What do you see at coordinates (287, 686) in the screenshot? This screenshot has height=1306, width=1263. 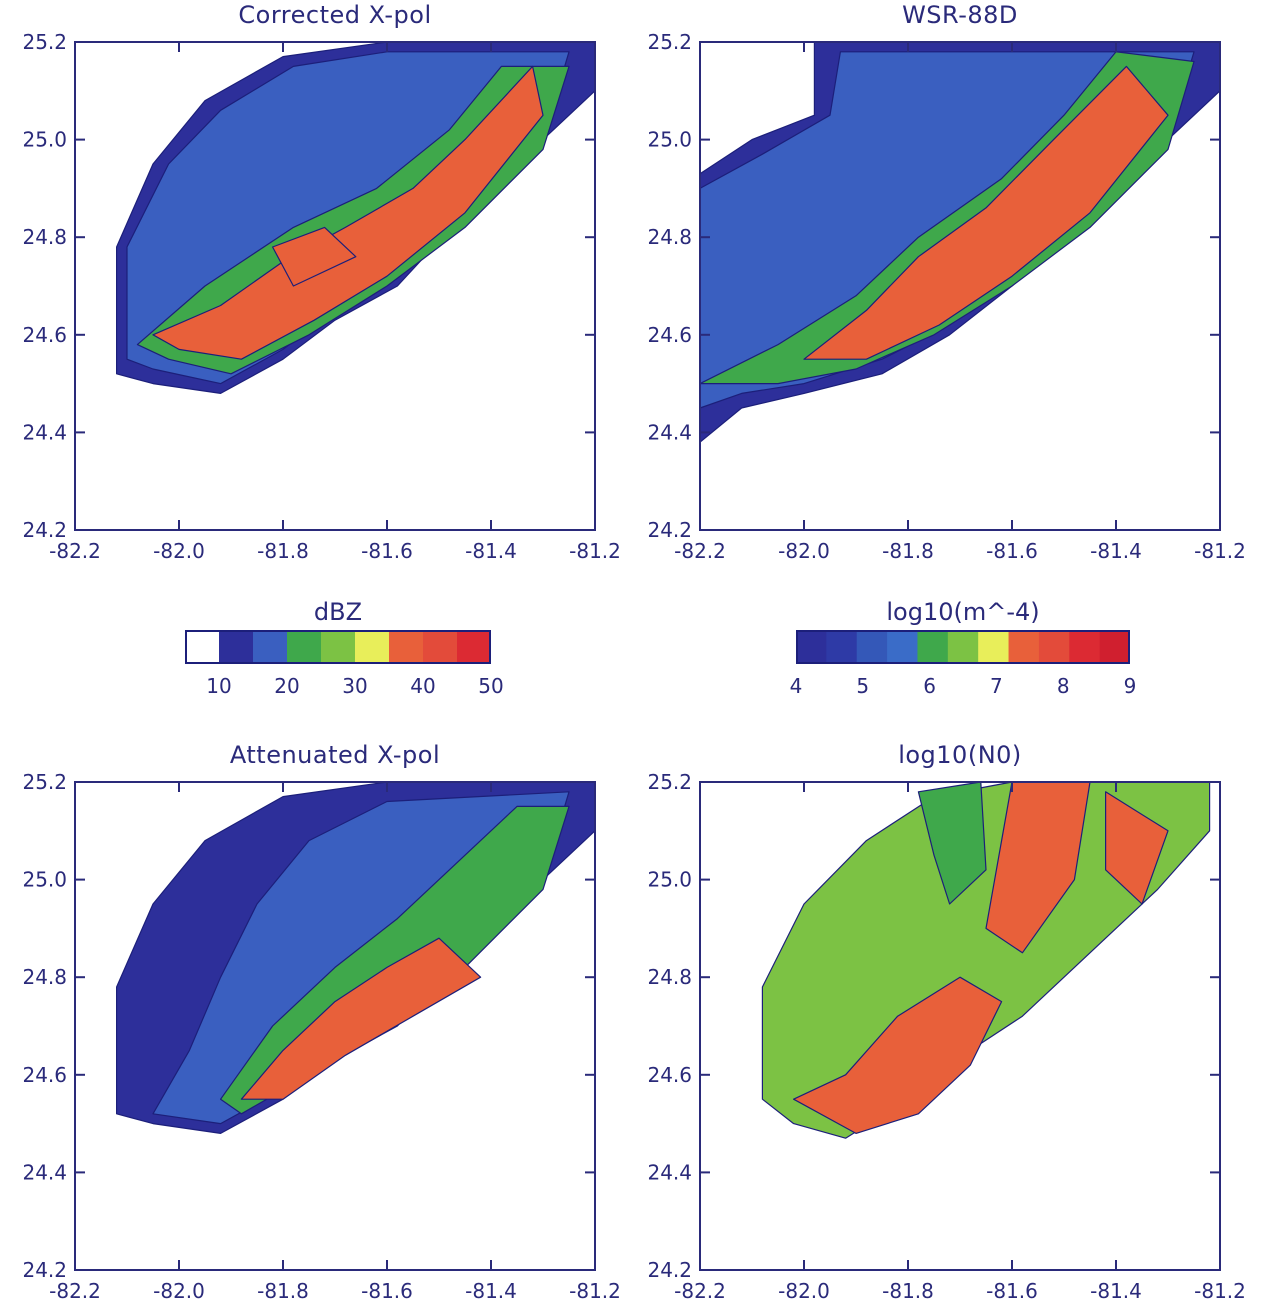 I see `colorbar-tick-label: 20` at bounding box center [287, 686].